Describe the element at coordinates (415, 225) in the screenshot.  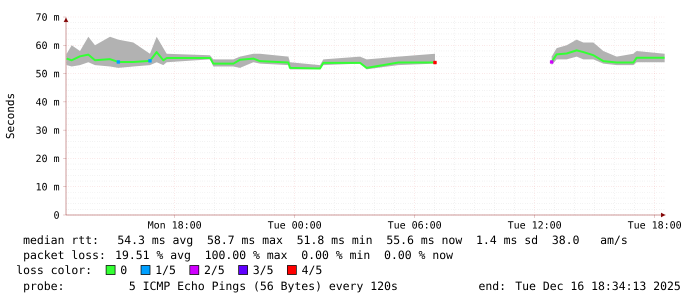
I see `x-tick-label: Tue 06:00` at that location.